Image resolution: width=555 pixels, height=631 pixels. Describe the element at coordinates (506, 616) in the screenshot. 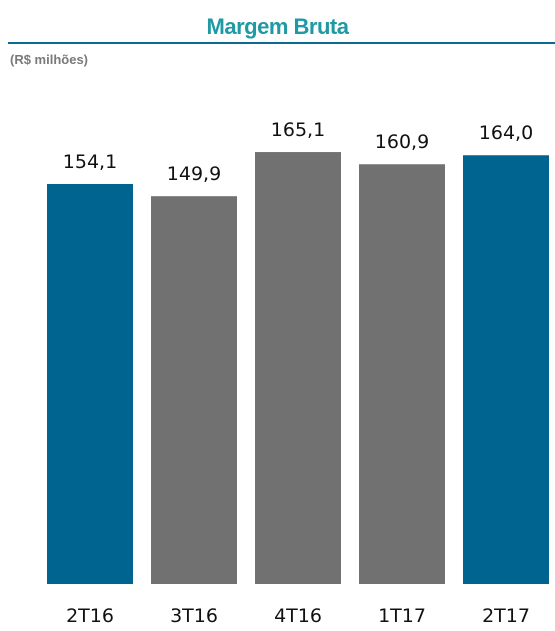

I see `category-label-2T17: 2T17` at that location.